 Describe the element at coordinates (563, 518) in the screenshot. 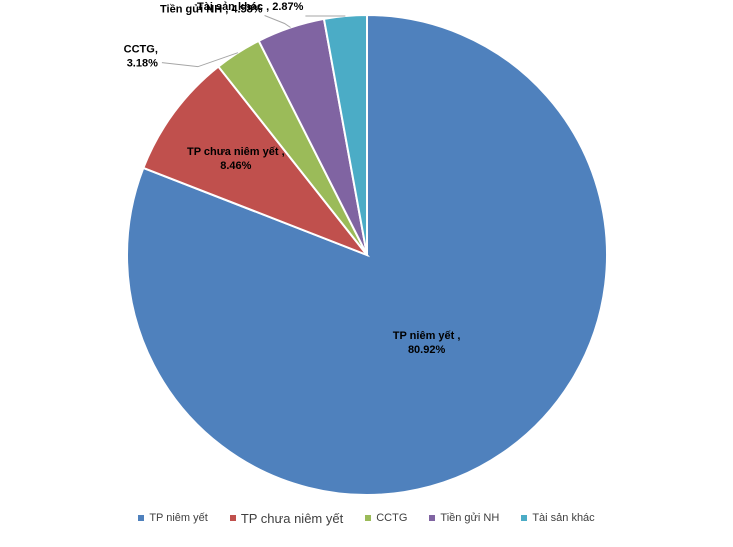

I see `legend-label: Tài sản khác` at that location.